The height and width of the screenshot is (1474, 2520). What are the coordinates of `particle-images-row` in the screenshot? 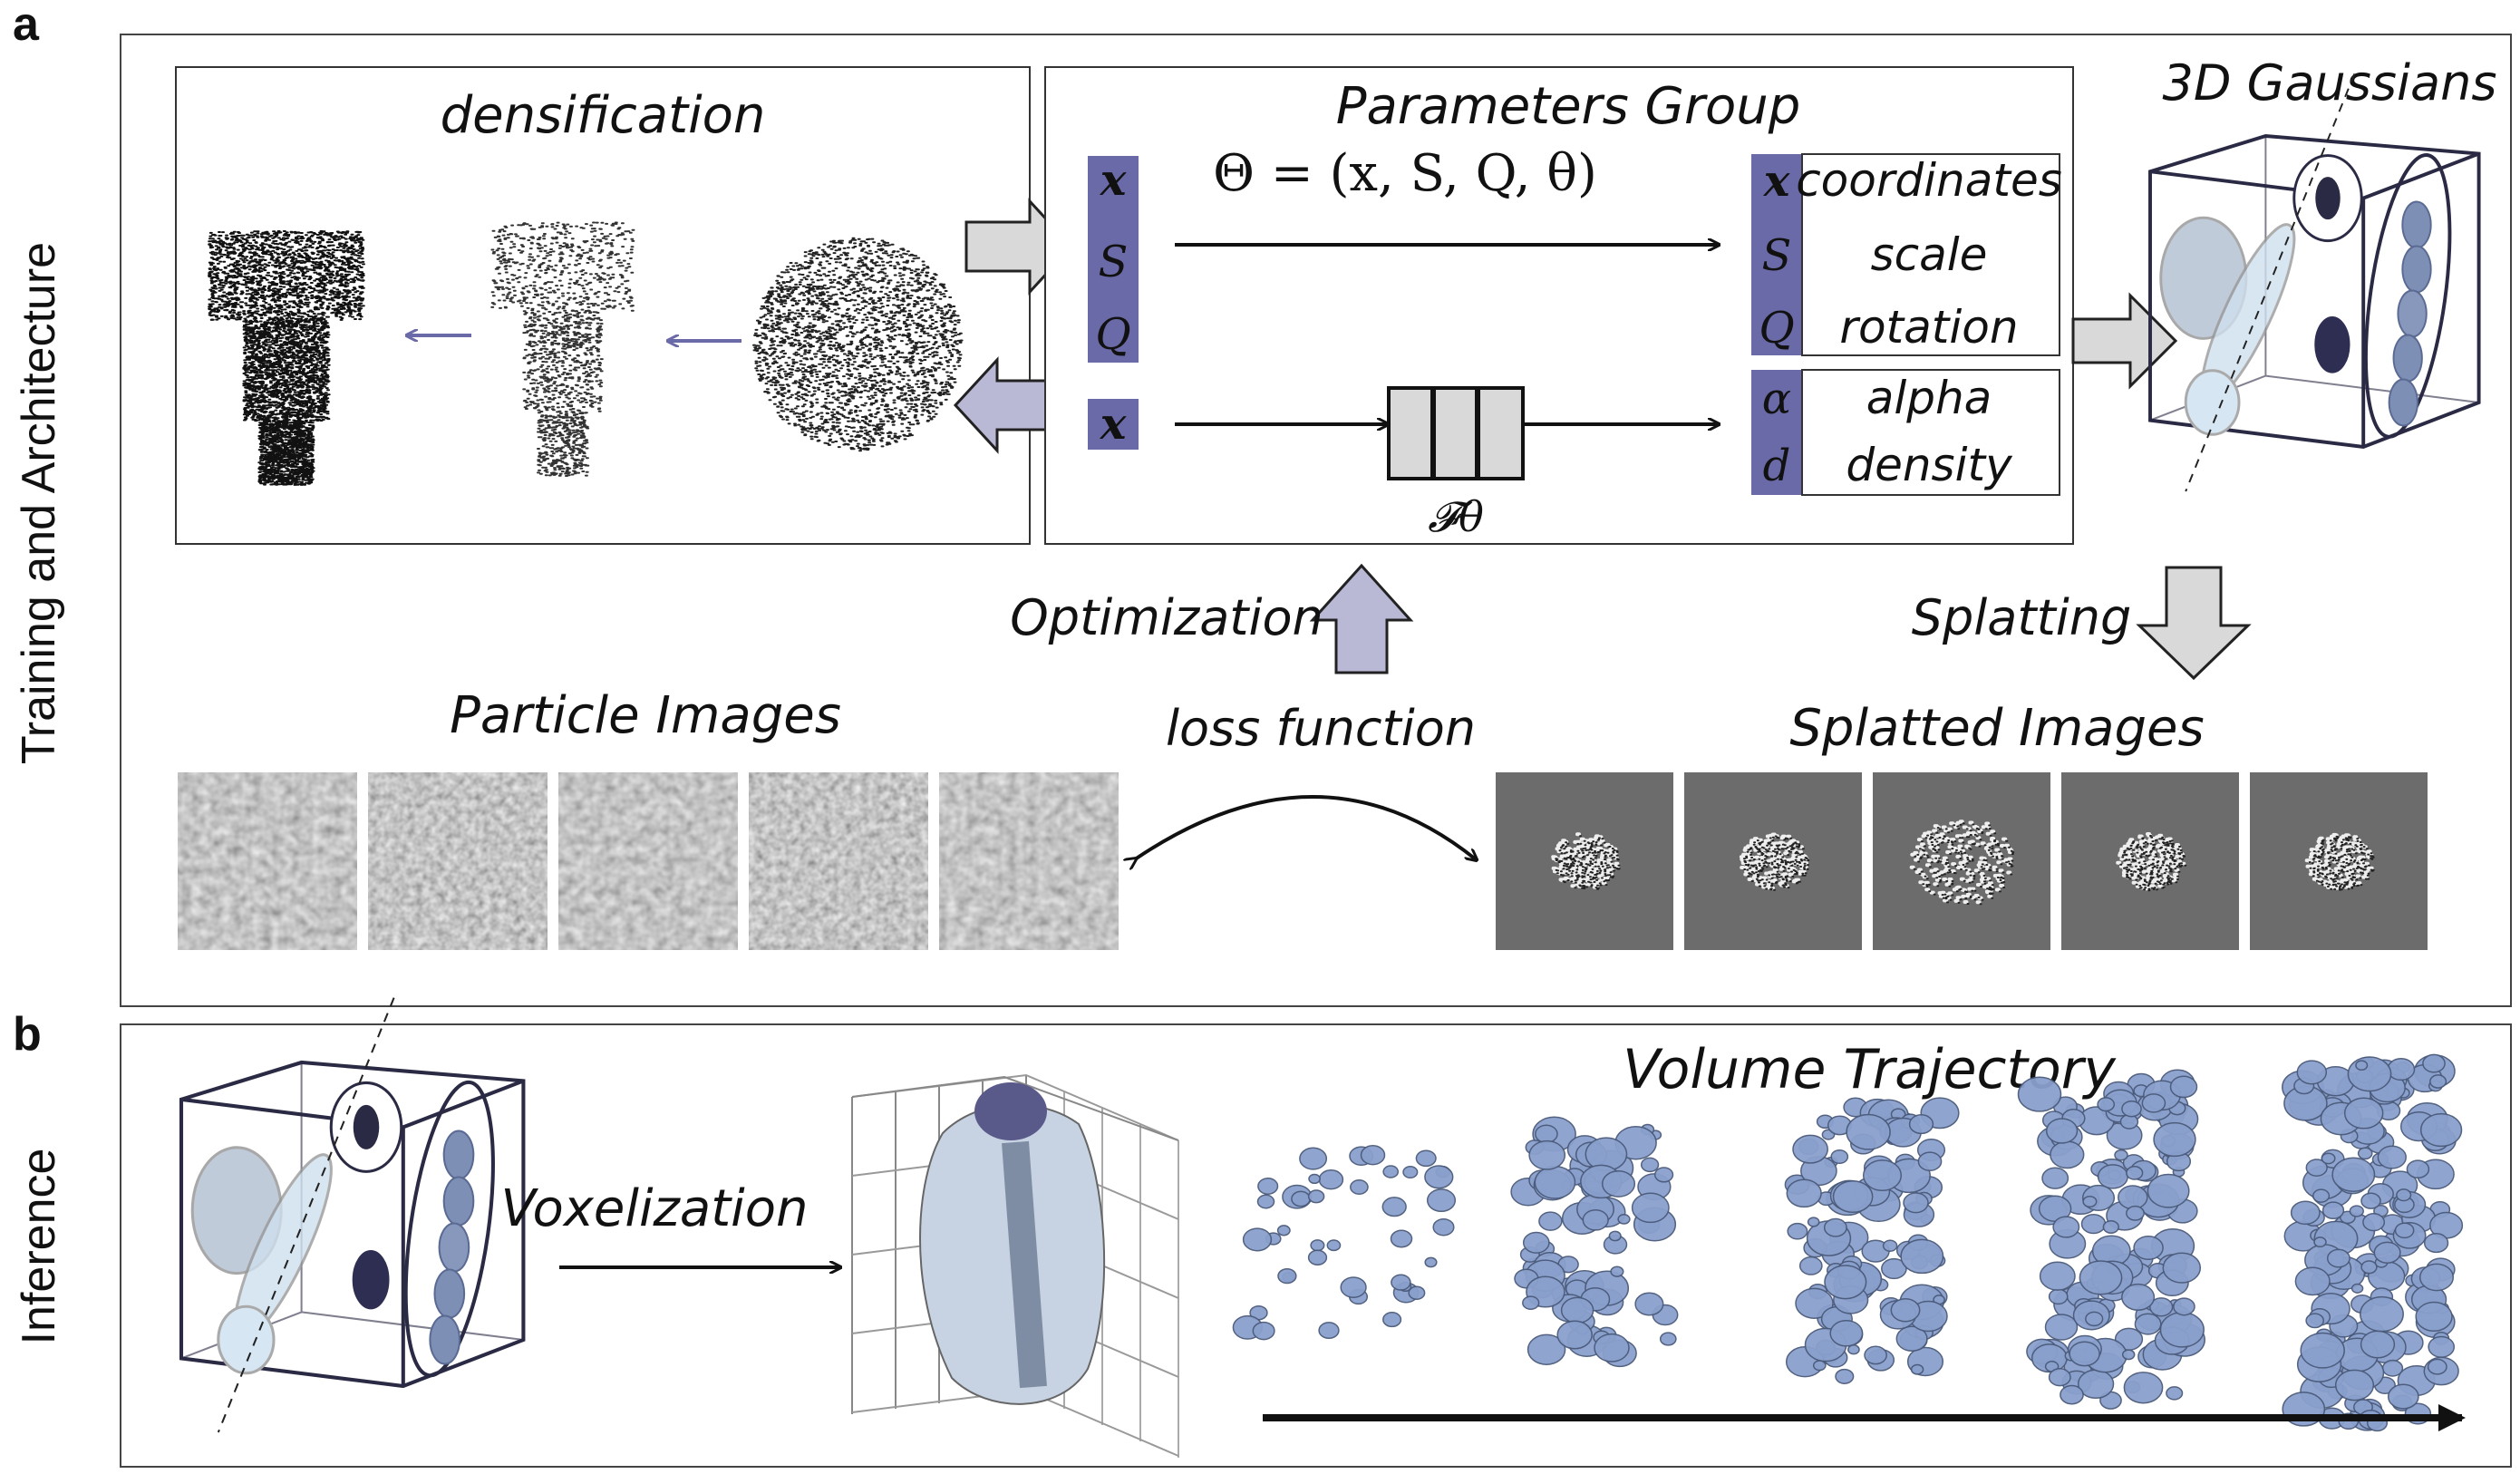 It's located at (649, 861).